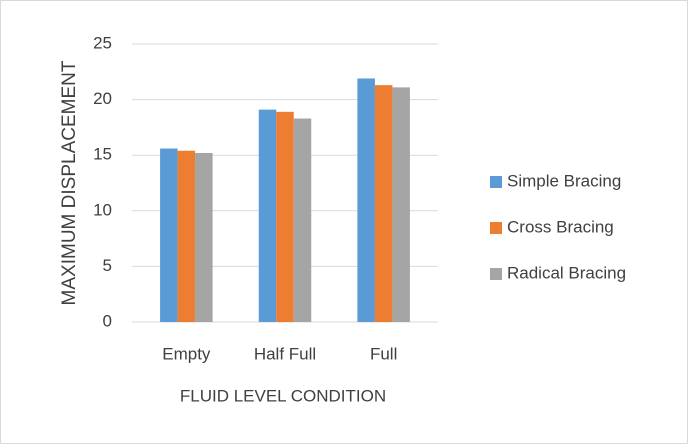 The image size is (688, 444). I want to click on y-tick-label: 25, so click(102, 42).